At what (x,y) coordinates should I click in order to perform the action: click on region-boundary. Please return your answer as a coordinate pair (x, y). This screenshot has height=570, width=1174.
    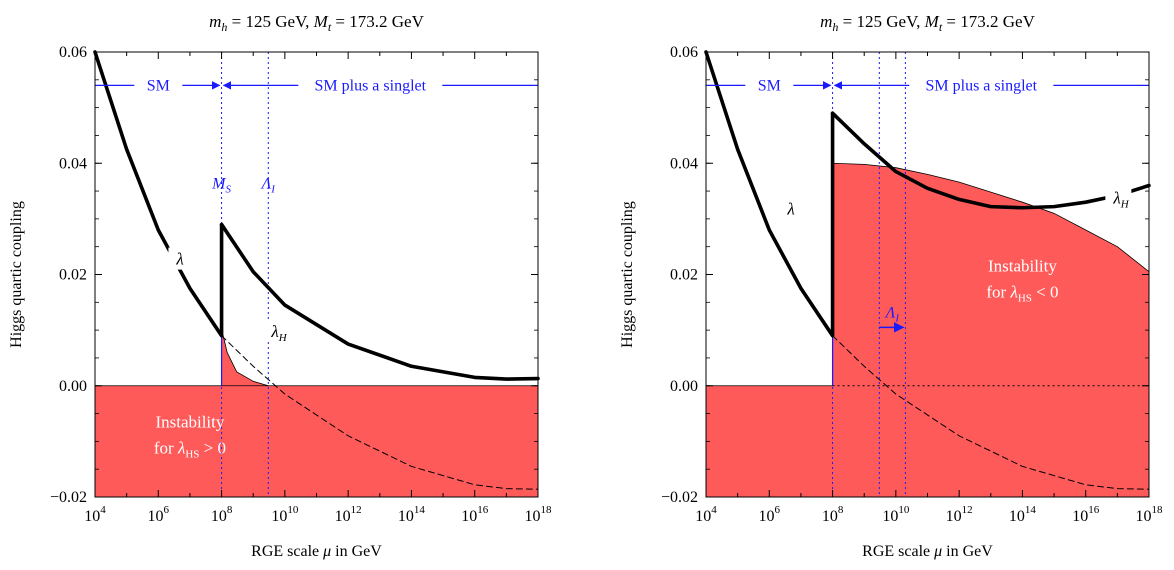
    Looking at the image, I should click on (991, 274).